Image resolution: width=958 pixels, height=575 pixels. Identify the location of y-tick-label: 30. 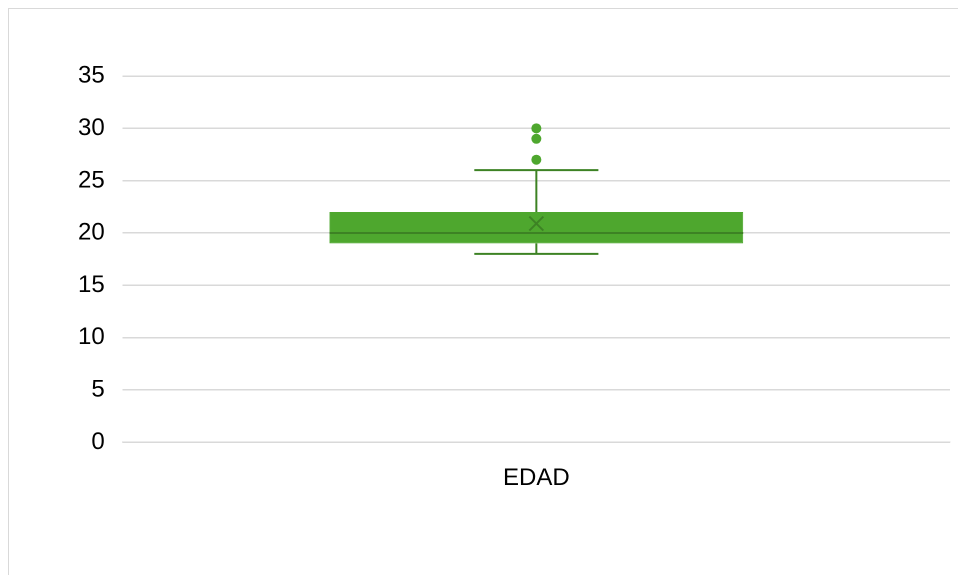
(91, 127).